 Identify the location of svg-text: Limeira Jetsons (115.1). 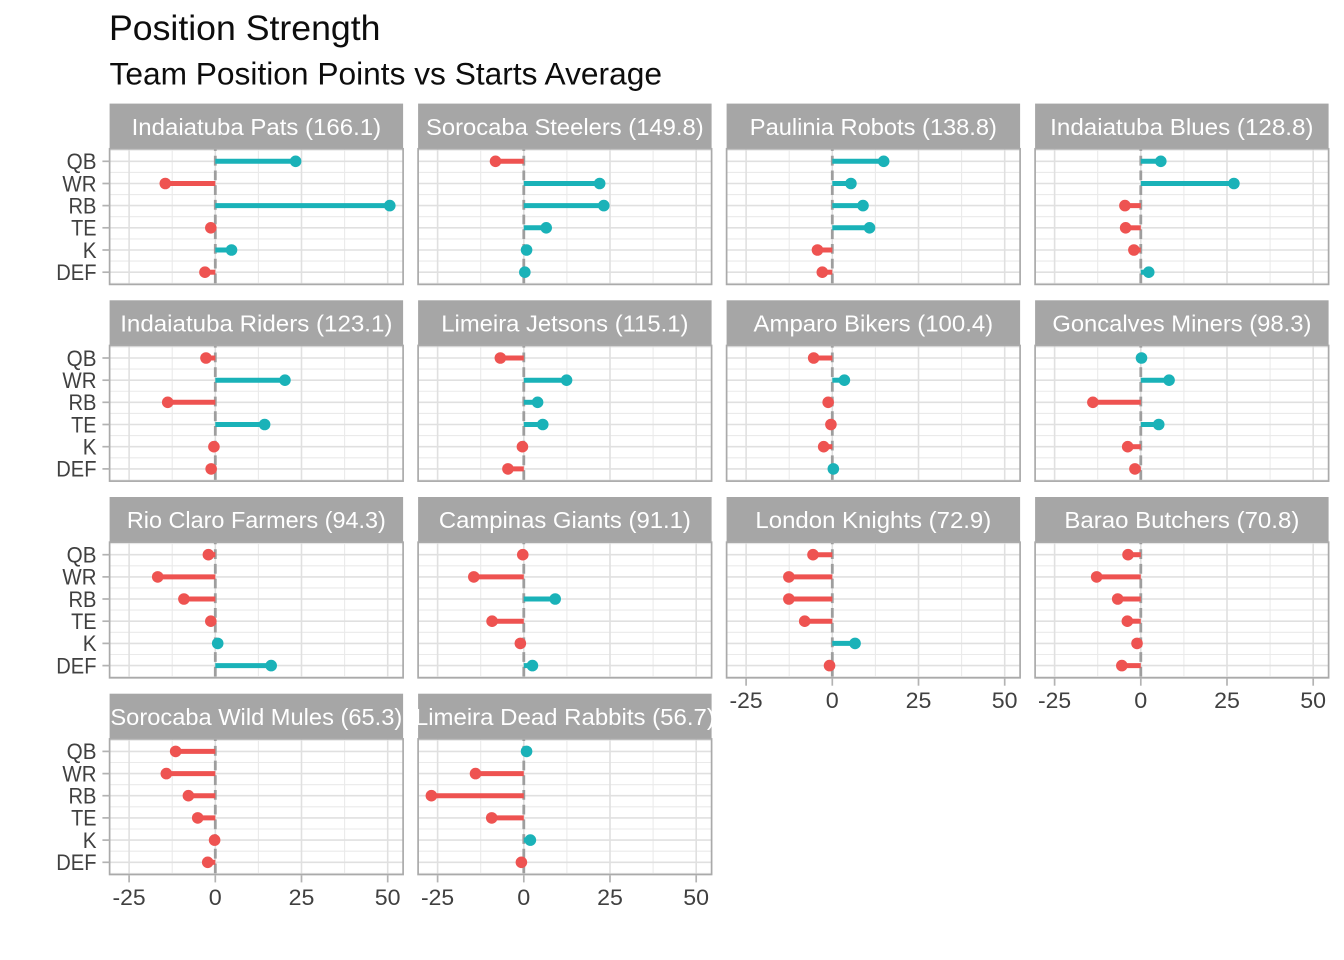
(564, 324).